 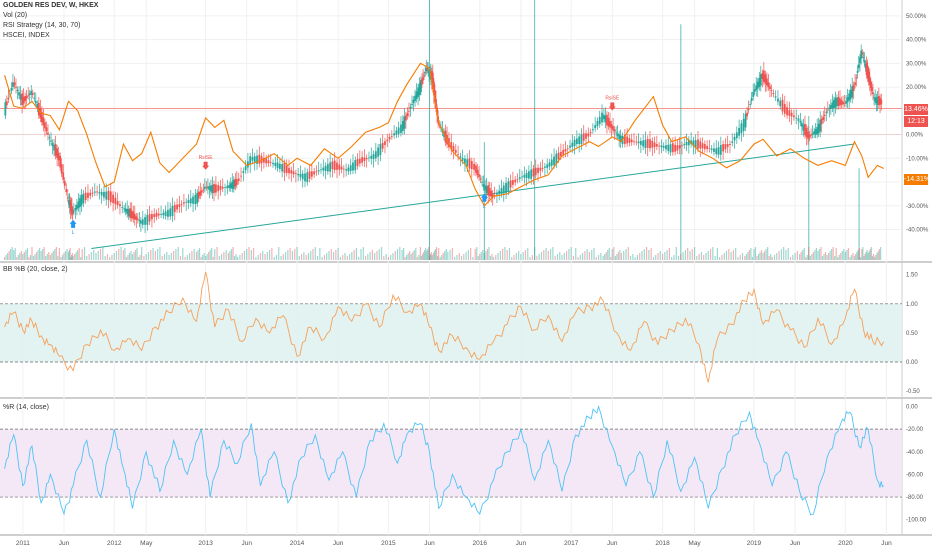 What do you see at coordinates (15, 15) in the screenshot?
I see `vol-legend: Vol (20)` at bounding box center [15, 15].